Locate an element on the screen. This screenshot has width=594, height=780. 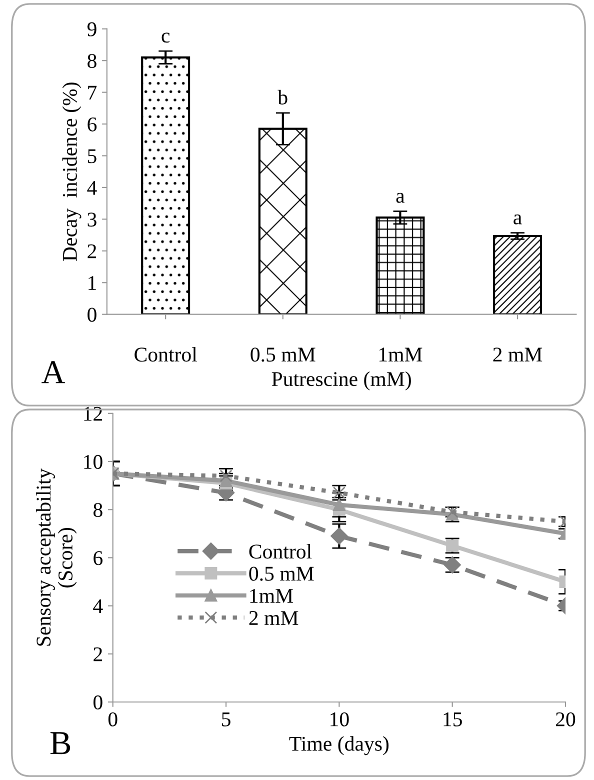
y-tick-label: 5 is located at coordinates (92, 156).